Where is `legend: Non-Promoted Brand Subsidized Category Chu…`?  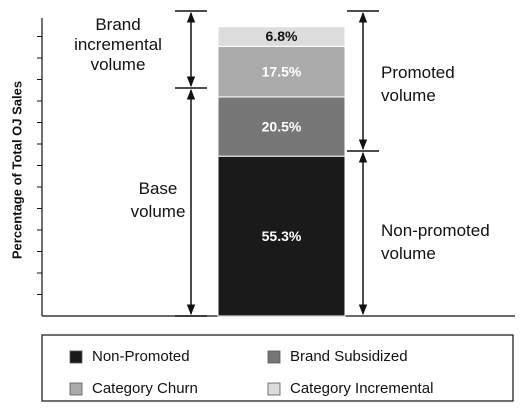
legend: Non-Promoted Brand Subsidized Category Chu… is located at coordinates (251, 372).